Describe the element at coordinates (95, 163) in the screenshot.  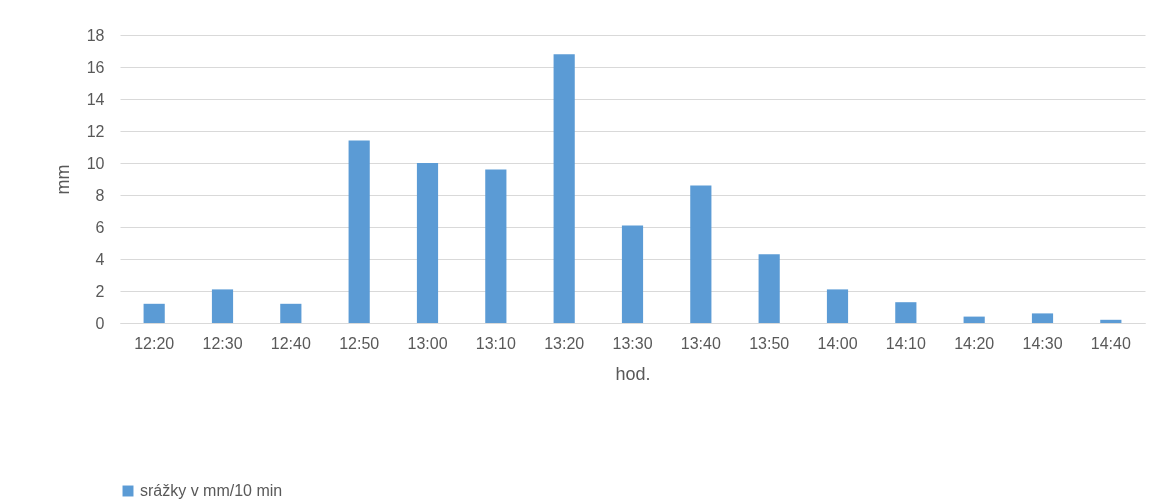
I see `y-tick-label: 10` at that location.